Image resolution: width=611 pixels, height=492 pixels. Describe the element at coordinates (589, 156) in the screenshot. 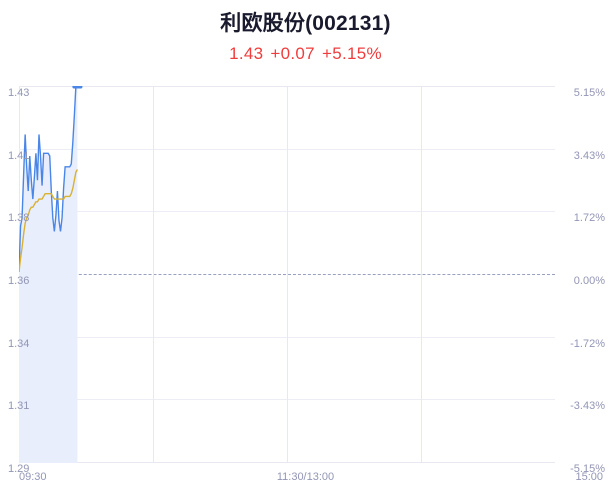

I see `y-tick-percent: 3.43%` at that location.